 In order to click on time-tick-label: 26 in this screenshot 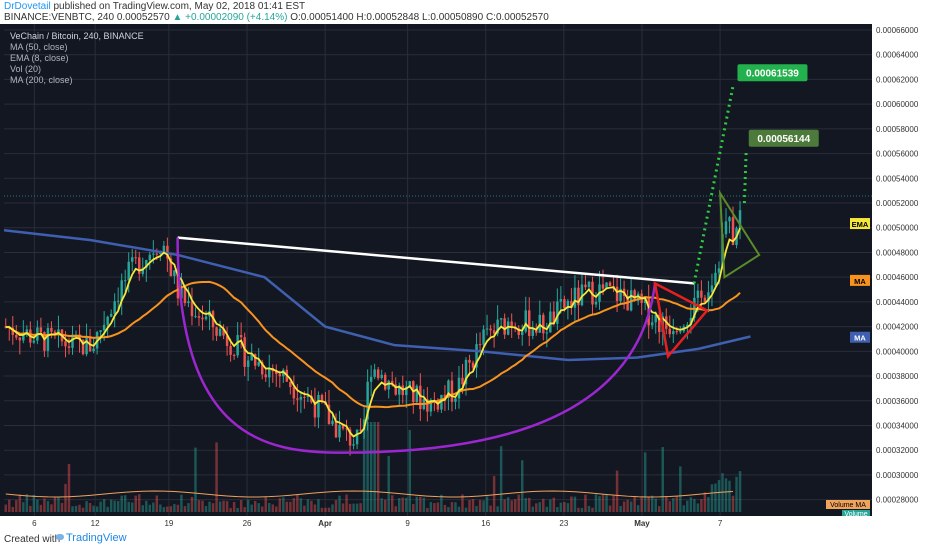, I will do `click(247, 523)`.